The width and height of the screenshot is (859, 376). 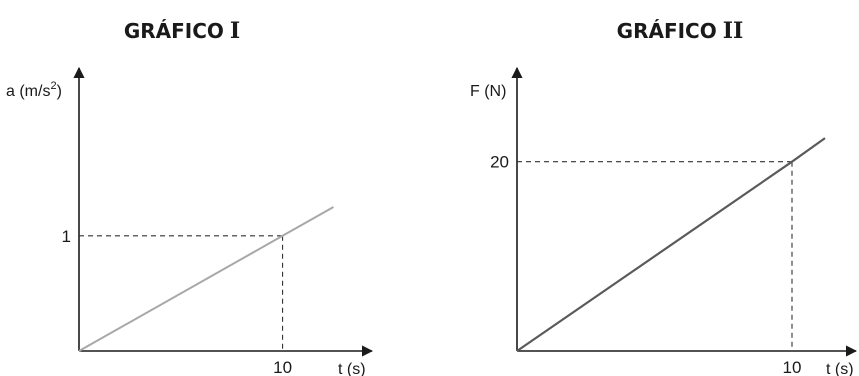 I want to click on chart-2-y-tick-label: 20, so click(x=499, y=162).